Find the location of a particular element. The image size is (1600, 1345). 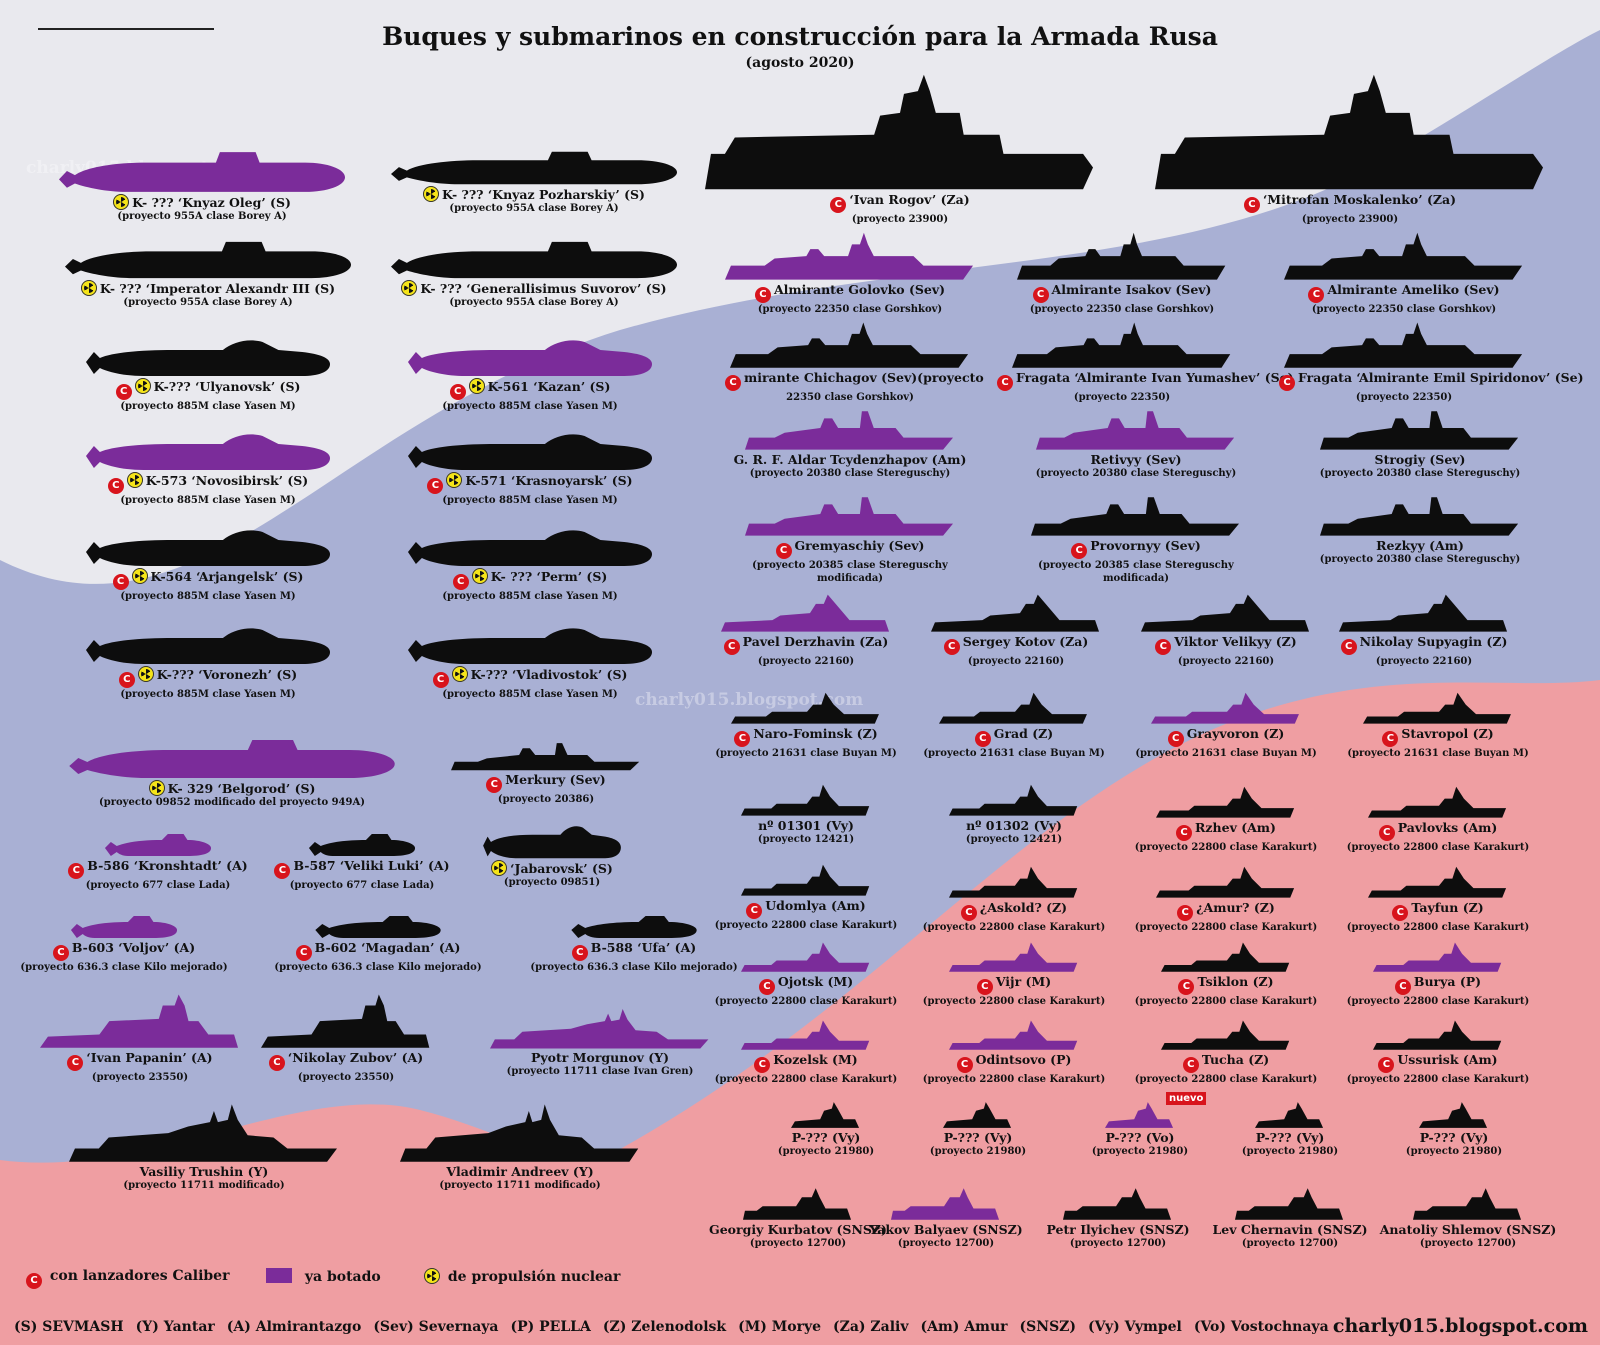

vessel-name-text: Udomlya (Am) is located at coordinates (815, 905).